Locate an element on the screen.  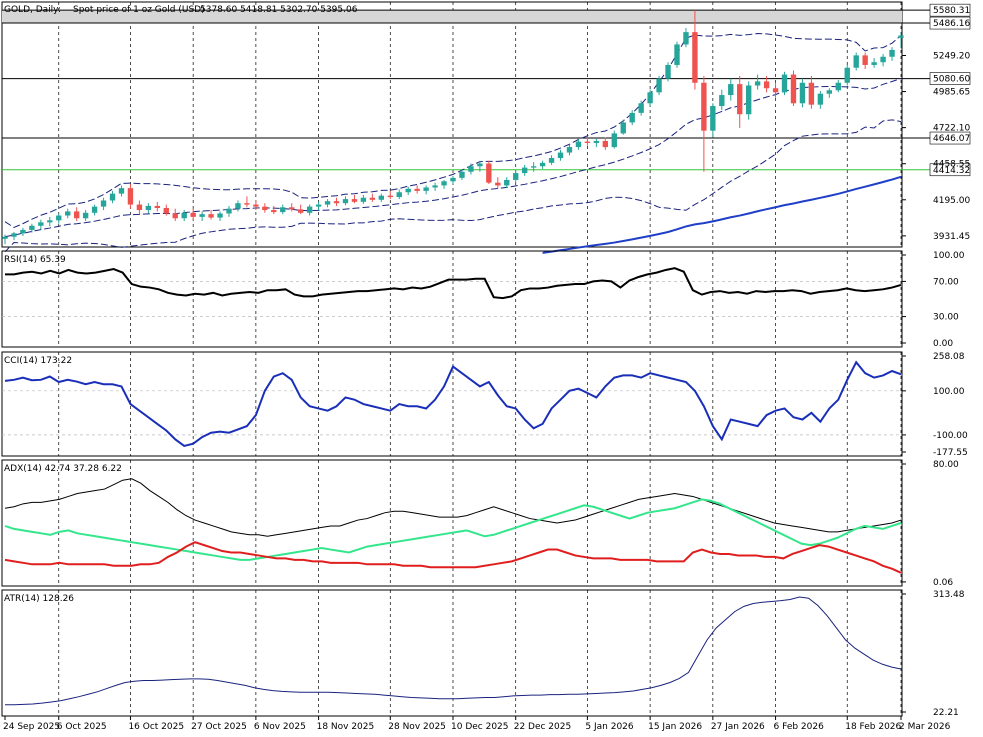
cci-panel: CCI(14) 173.22 258.08 100.00 -100.00 -177.55 is located at coordinates (484, 404).